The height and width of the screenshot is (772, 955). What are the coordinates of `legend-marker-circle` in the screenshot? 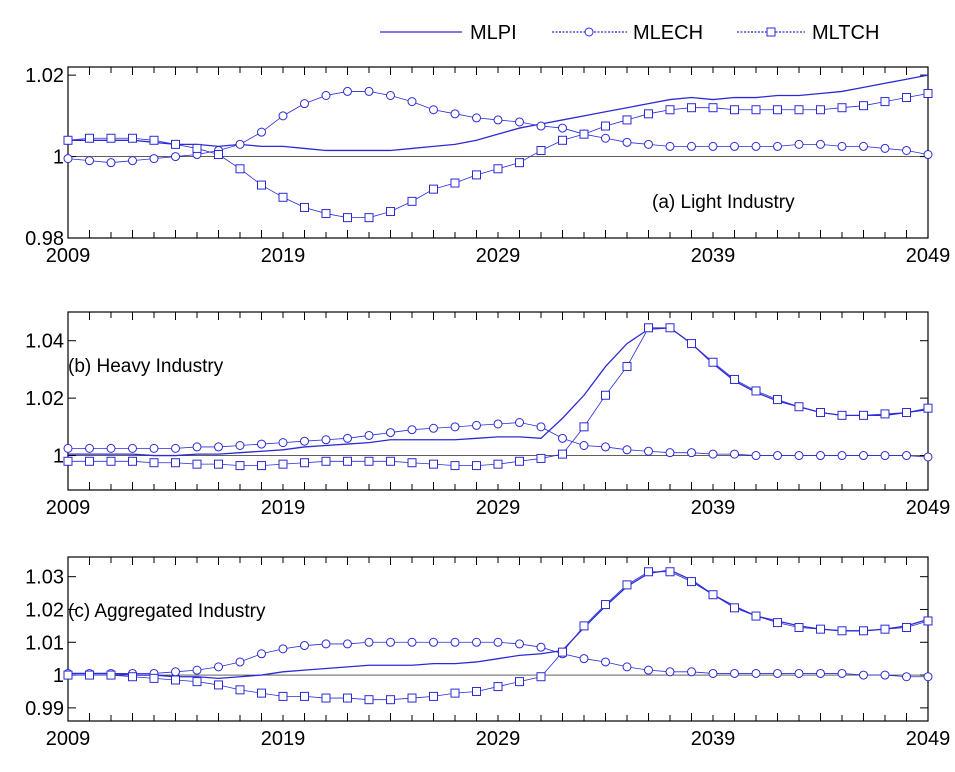 It's located at (589, 32).